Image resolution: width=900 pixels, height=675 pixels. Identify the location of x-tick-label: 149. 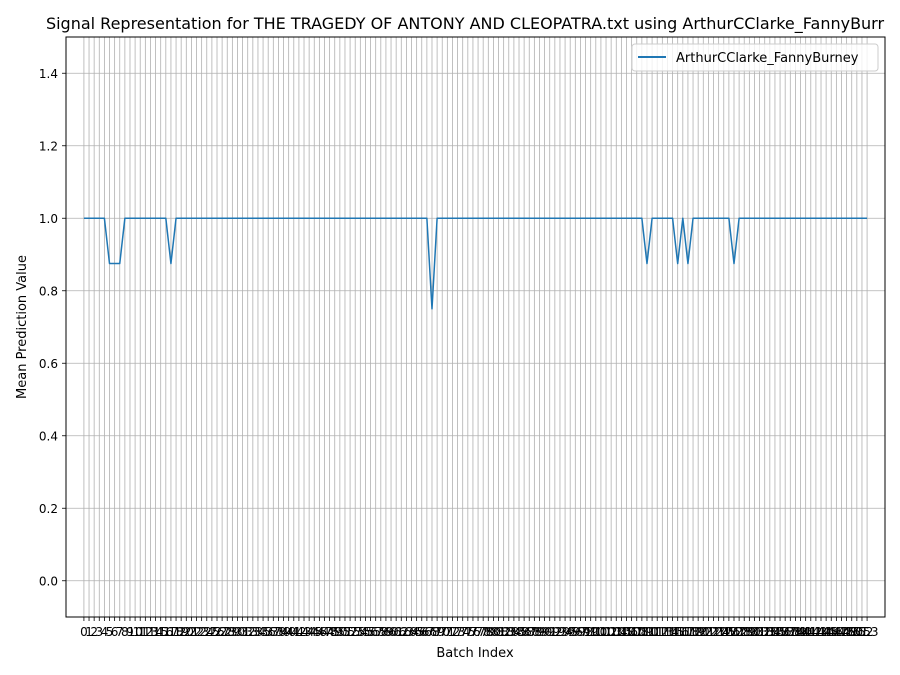
(846, 632).